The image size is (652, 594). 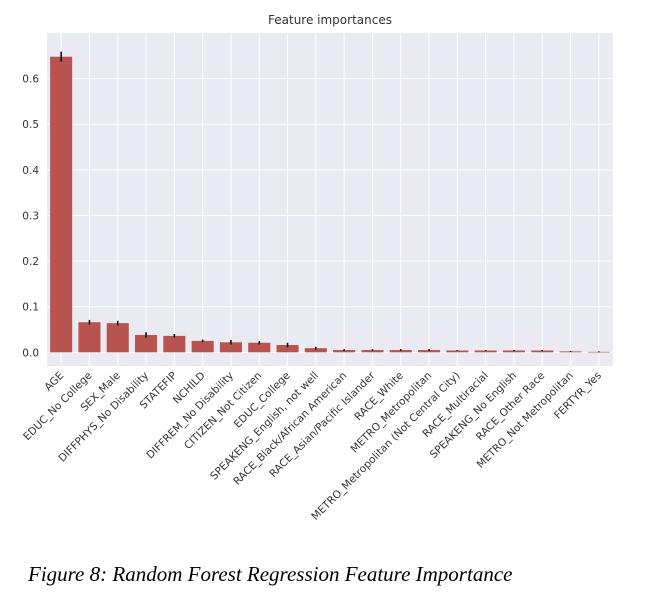 I want to click on y-tick-label: 0.4, so click(x=30, y=171).